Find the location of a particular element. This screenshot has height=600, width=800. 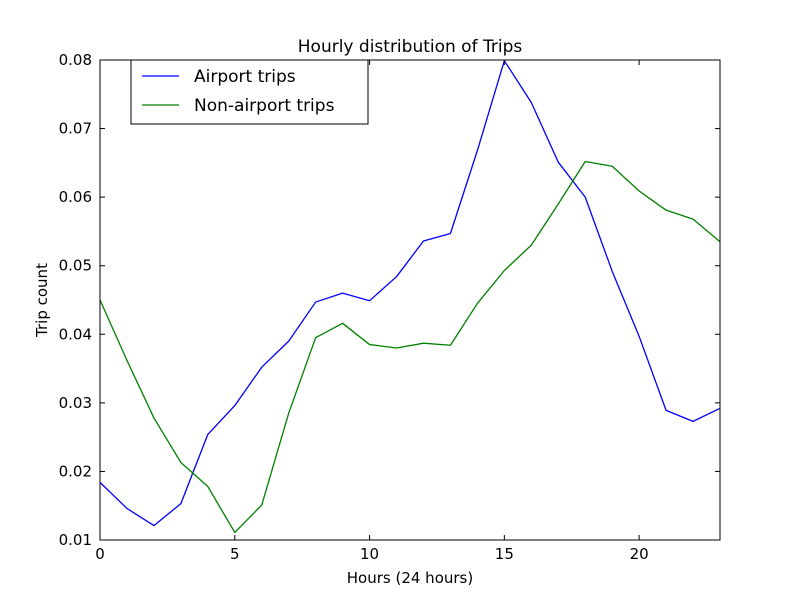

chart-title: Hourly distribution of Trips is located at coordinates (410, 47).